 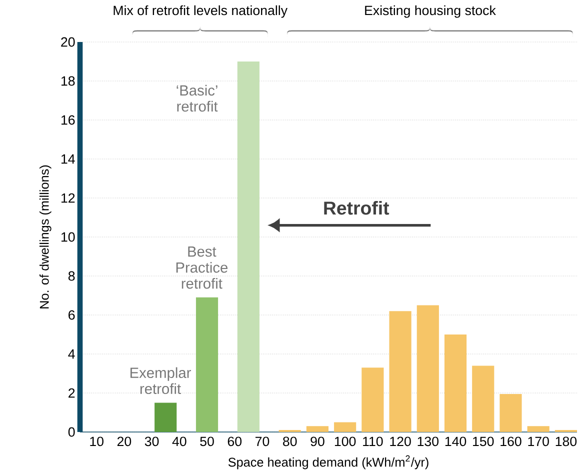 What do you see at coordinates (160, 380) in the screenshot?
I see `annotation: Exemplar retrofit` at bounding box center [160, 380].